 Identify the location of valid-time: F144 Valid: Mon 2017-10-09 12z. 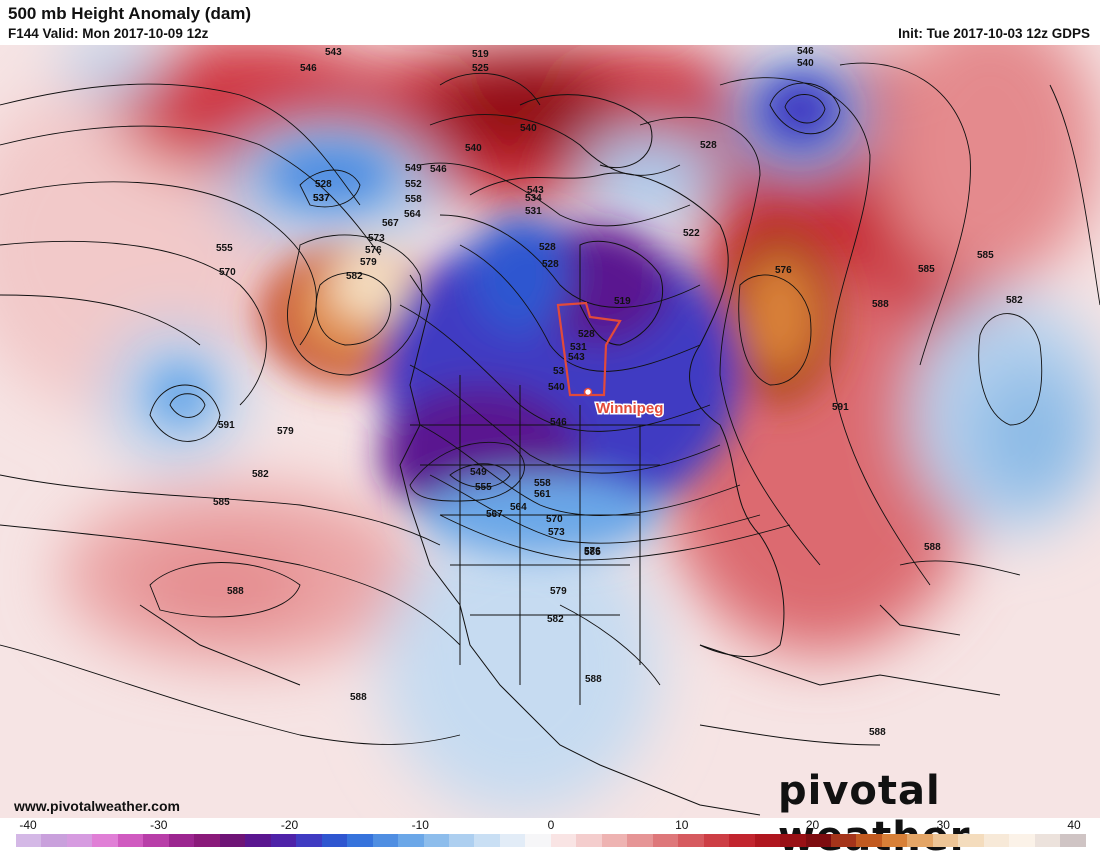
(108, 33).